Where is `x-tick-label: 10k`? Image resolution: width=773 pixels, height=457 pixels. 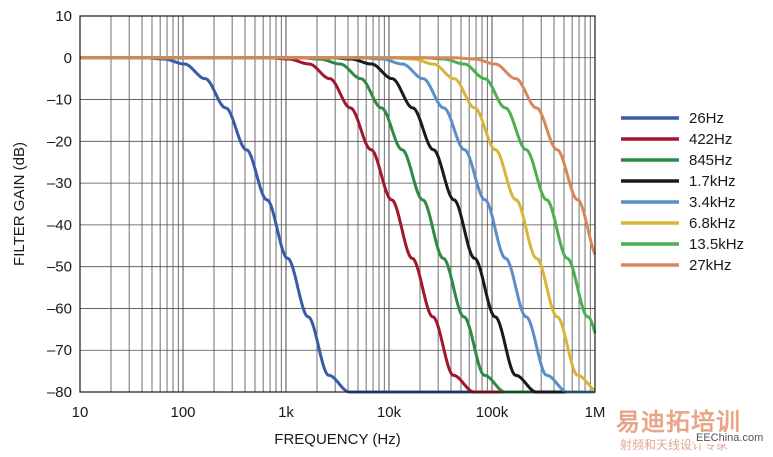
x-tick-label: 10k is located at coordinates (389, 412).